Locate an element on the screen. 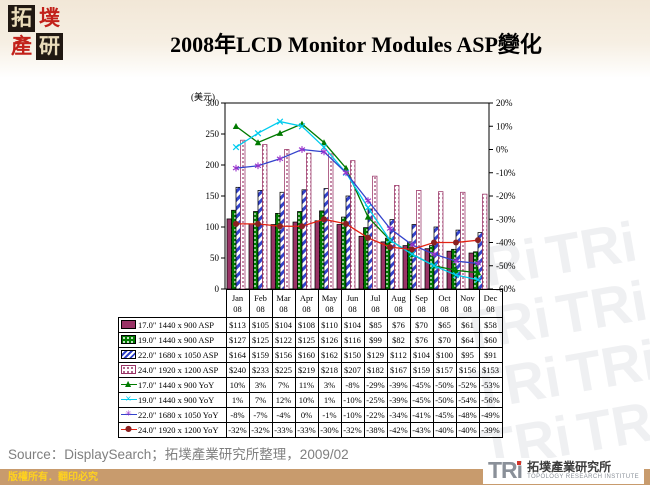 This screenshot has height=485, width=650. tri-logo-names: 拓墣產業研究所 TOPOLOGY RESEARCH INSTITUTE is located at coordinates (583, 470).